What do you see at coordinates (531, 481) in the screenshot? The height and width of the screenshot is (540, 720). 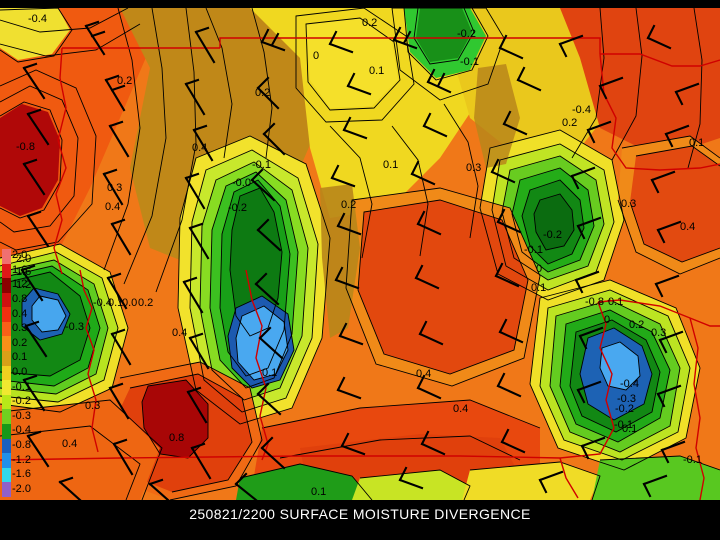 I see `fill-yellow` at bounding box center [531, 481].